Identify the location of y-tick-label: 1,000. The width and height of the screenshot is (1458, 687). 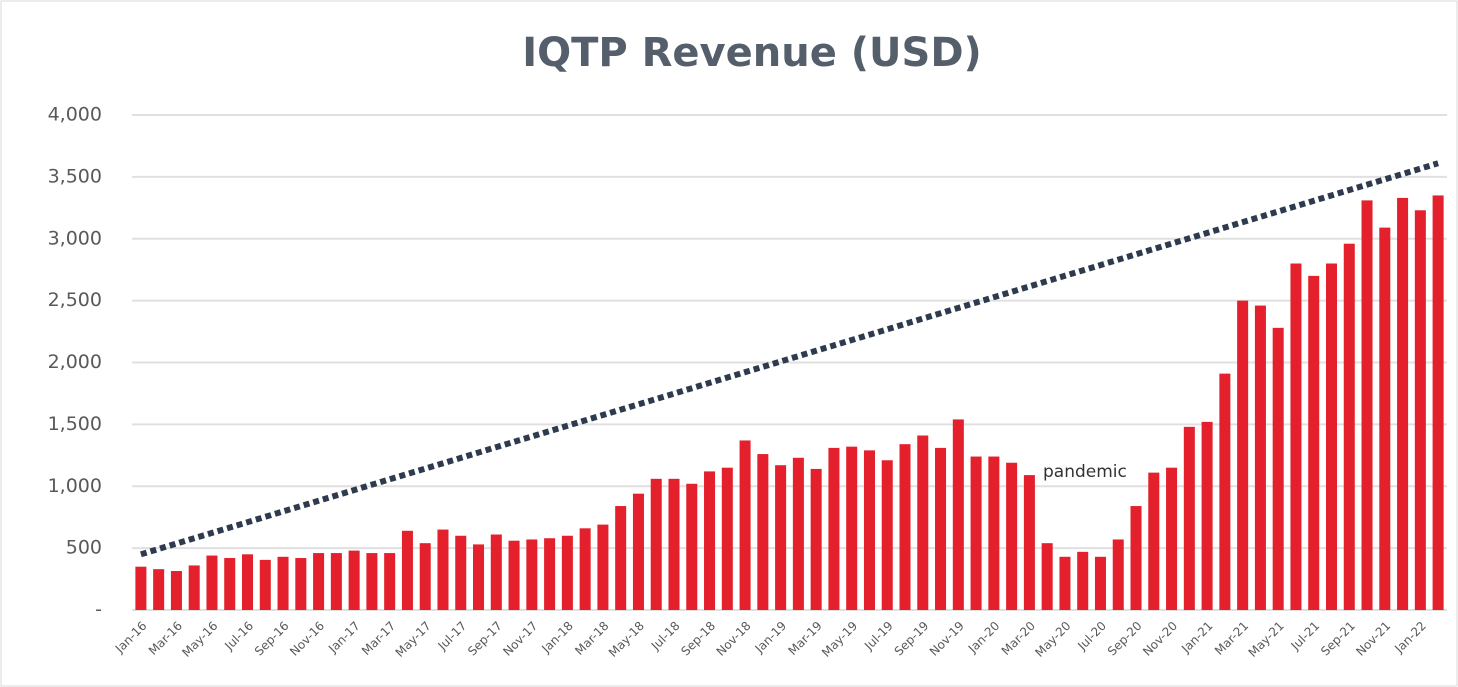
(75, 486).